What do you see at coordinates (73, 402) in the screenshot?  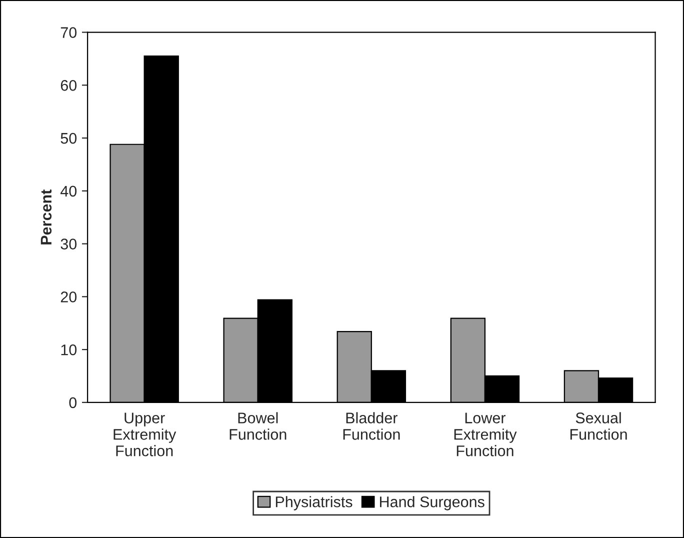 I see `y-tick-label: 0` at bounding box center [73, 402].